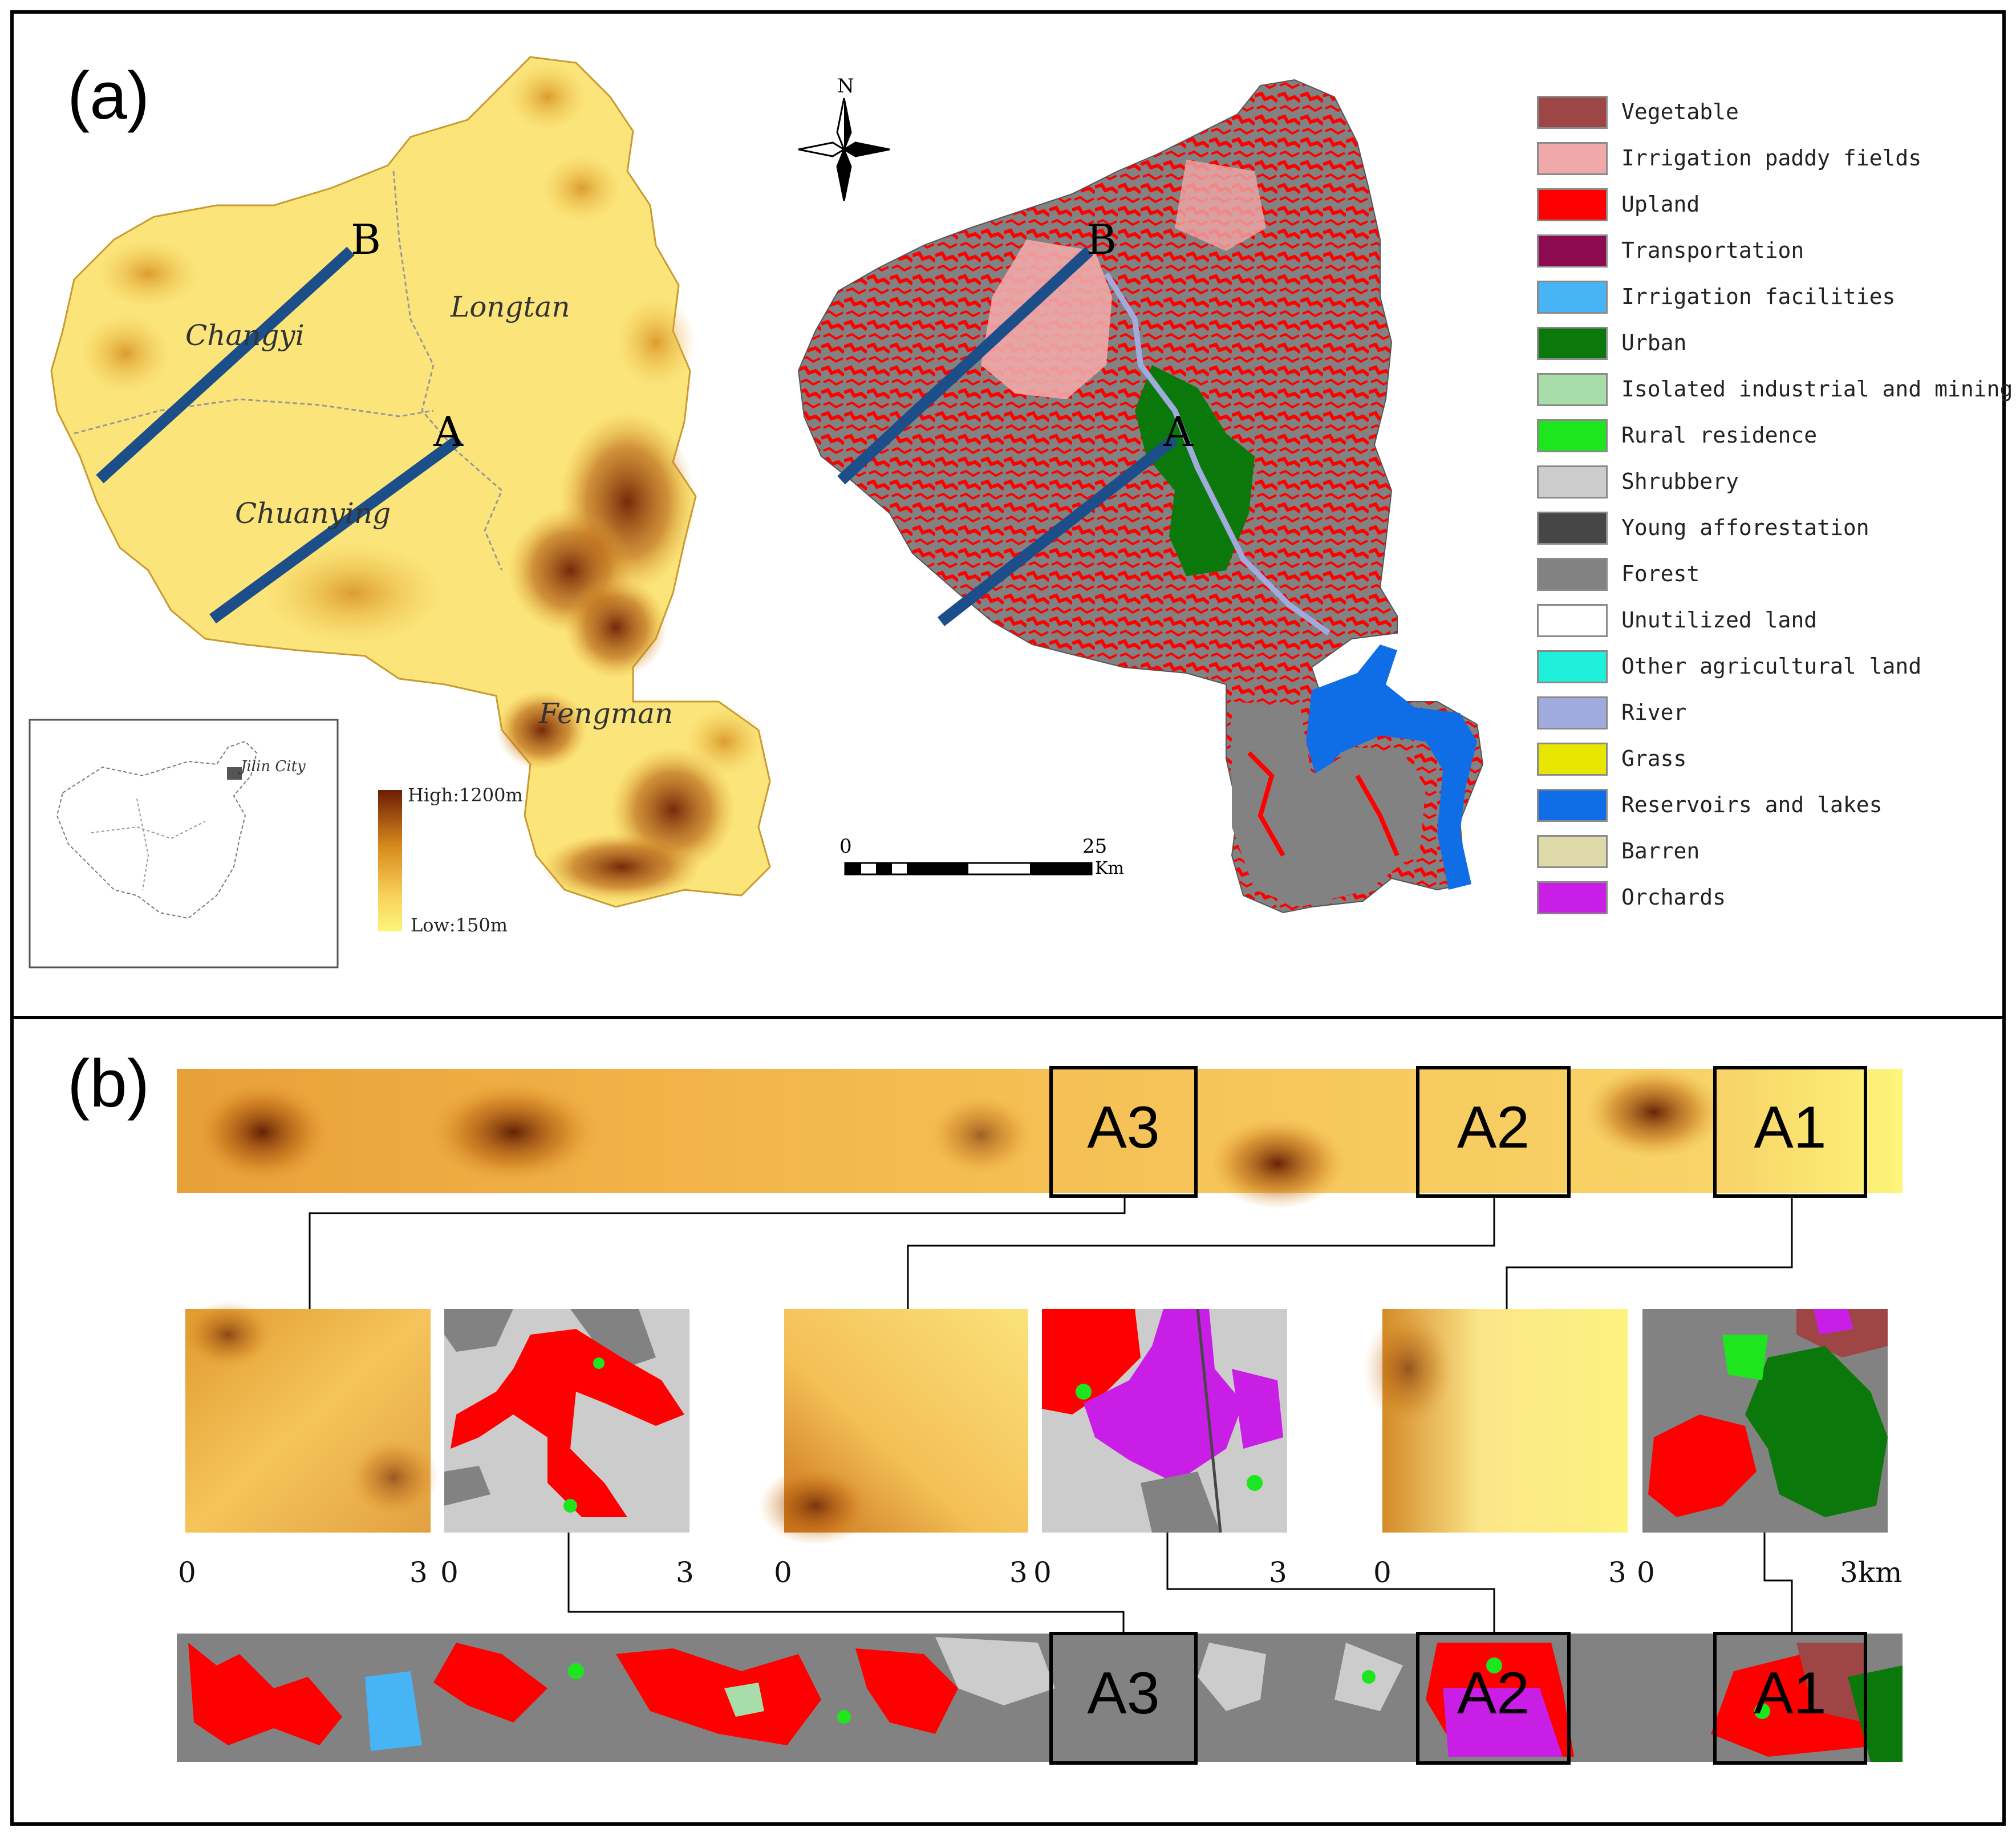  Describe the element at coordinates (1018, 1572) in the screenshot. I see `subset-scale-end-3: 3` at that location.